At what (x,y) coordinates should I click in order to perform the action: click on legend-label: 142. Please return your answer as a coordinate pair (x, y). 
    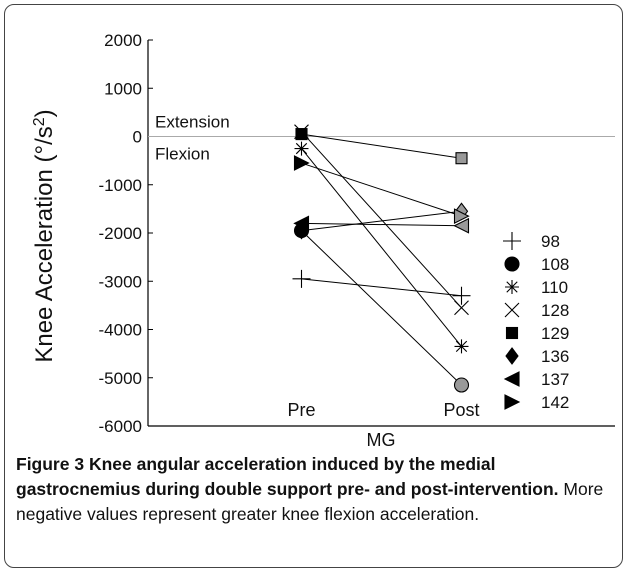
    Looking at the image, I should click on (555, 402).